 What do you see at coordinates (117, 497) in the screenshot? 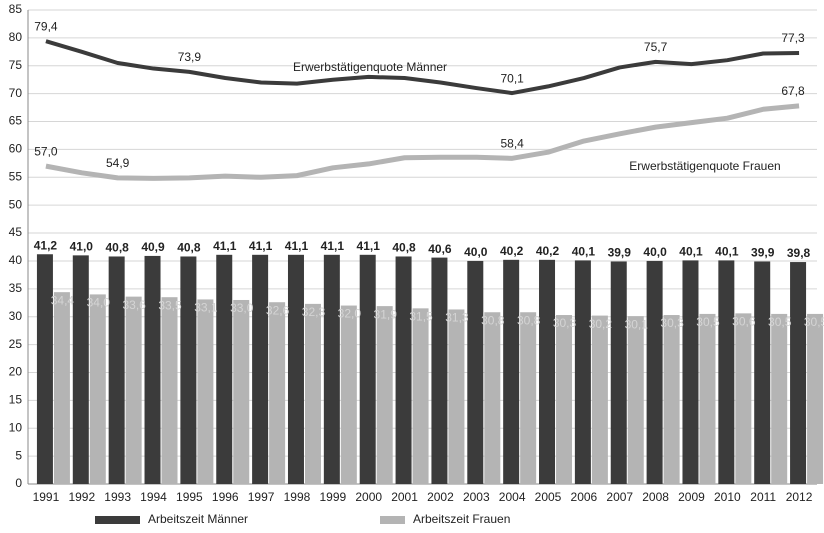
I see `x-tick-label: 1993` at bounding box center [117, 497].